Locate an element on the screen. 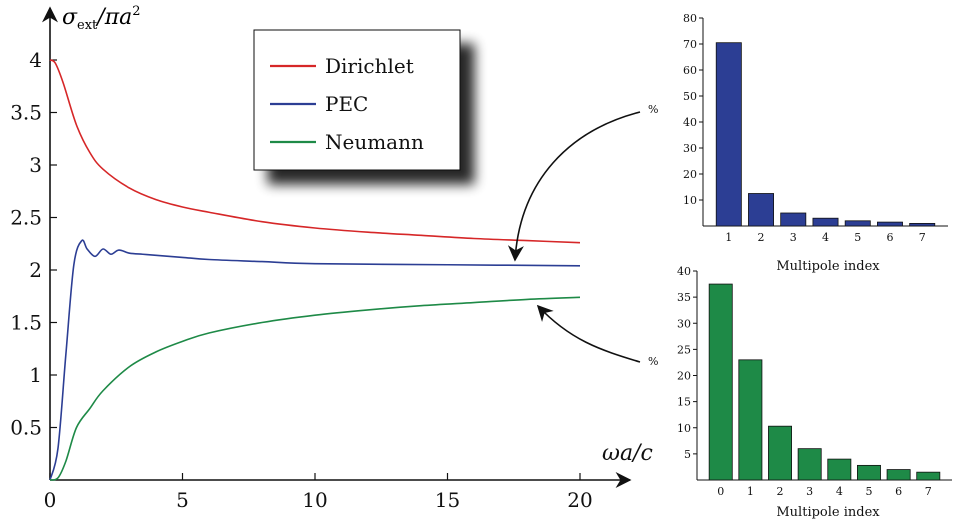  ylabel-sigma: σ is located at coordinates (70, 17).